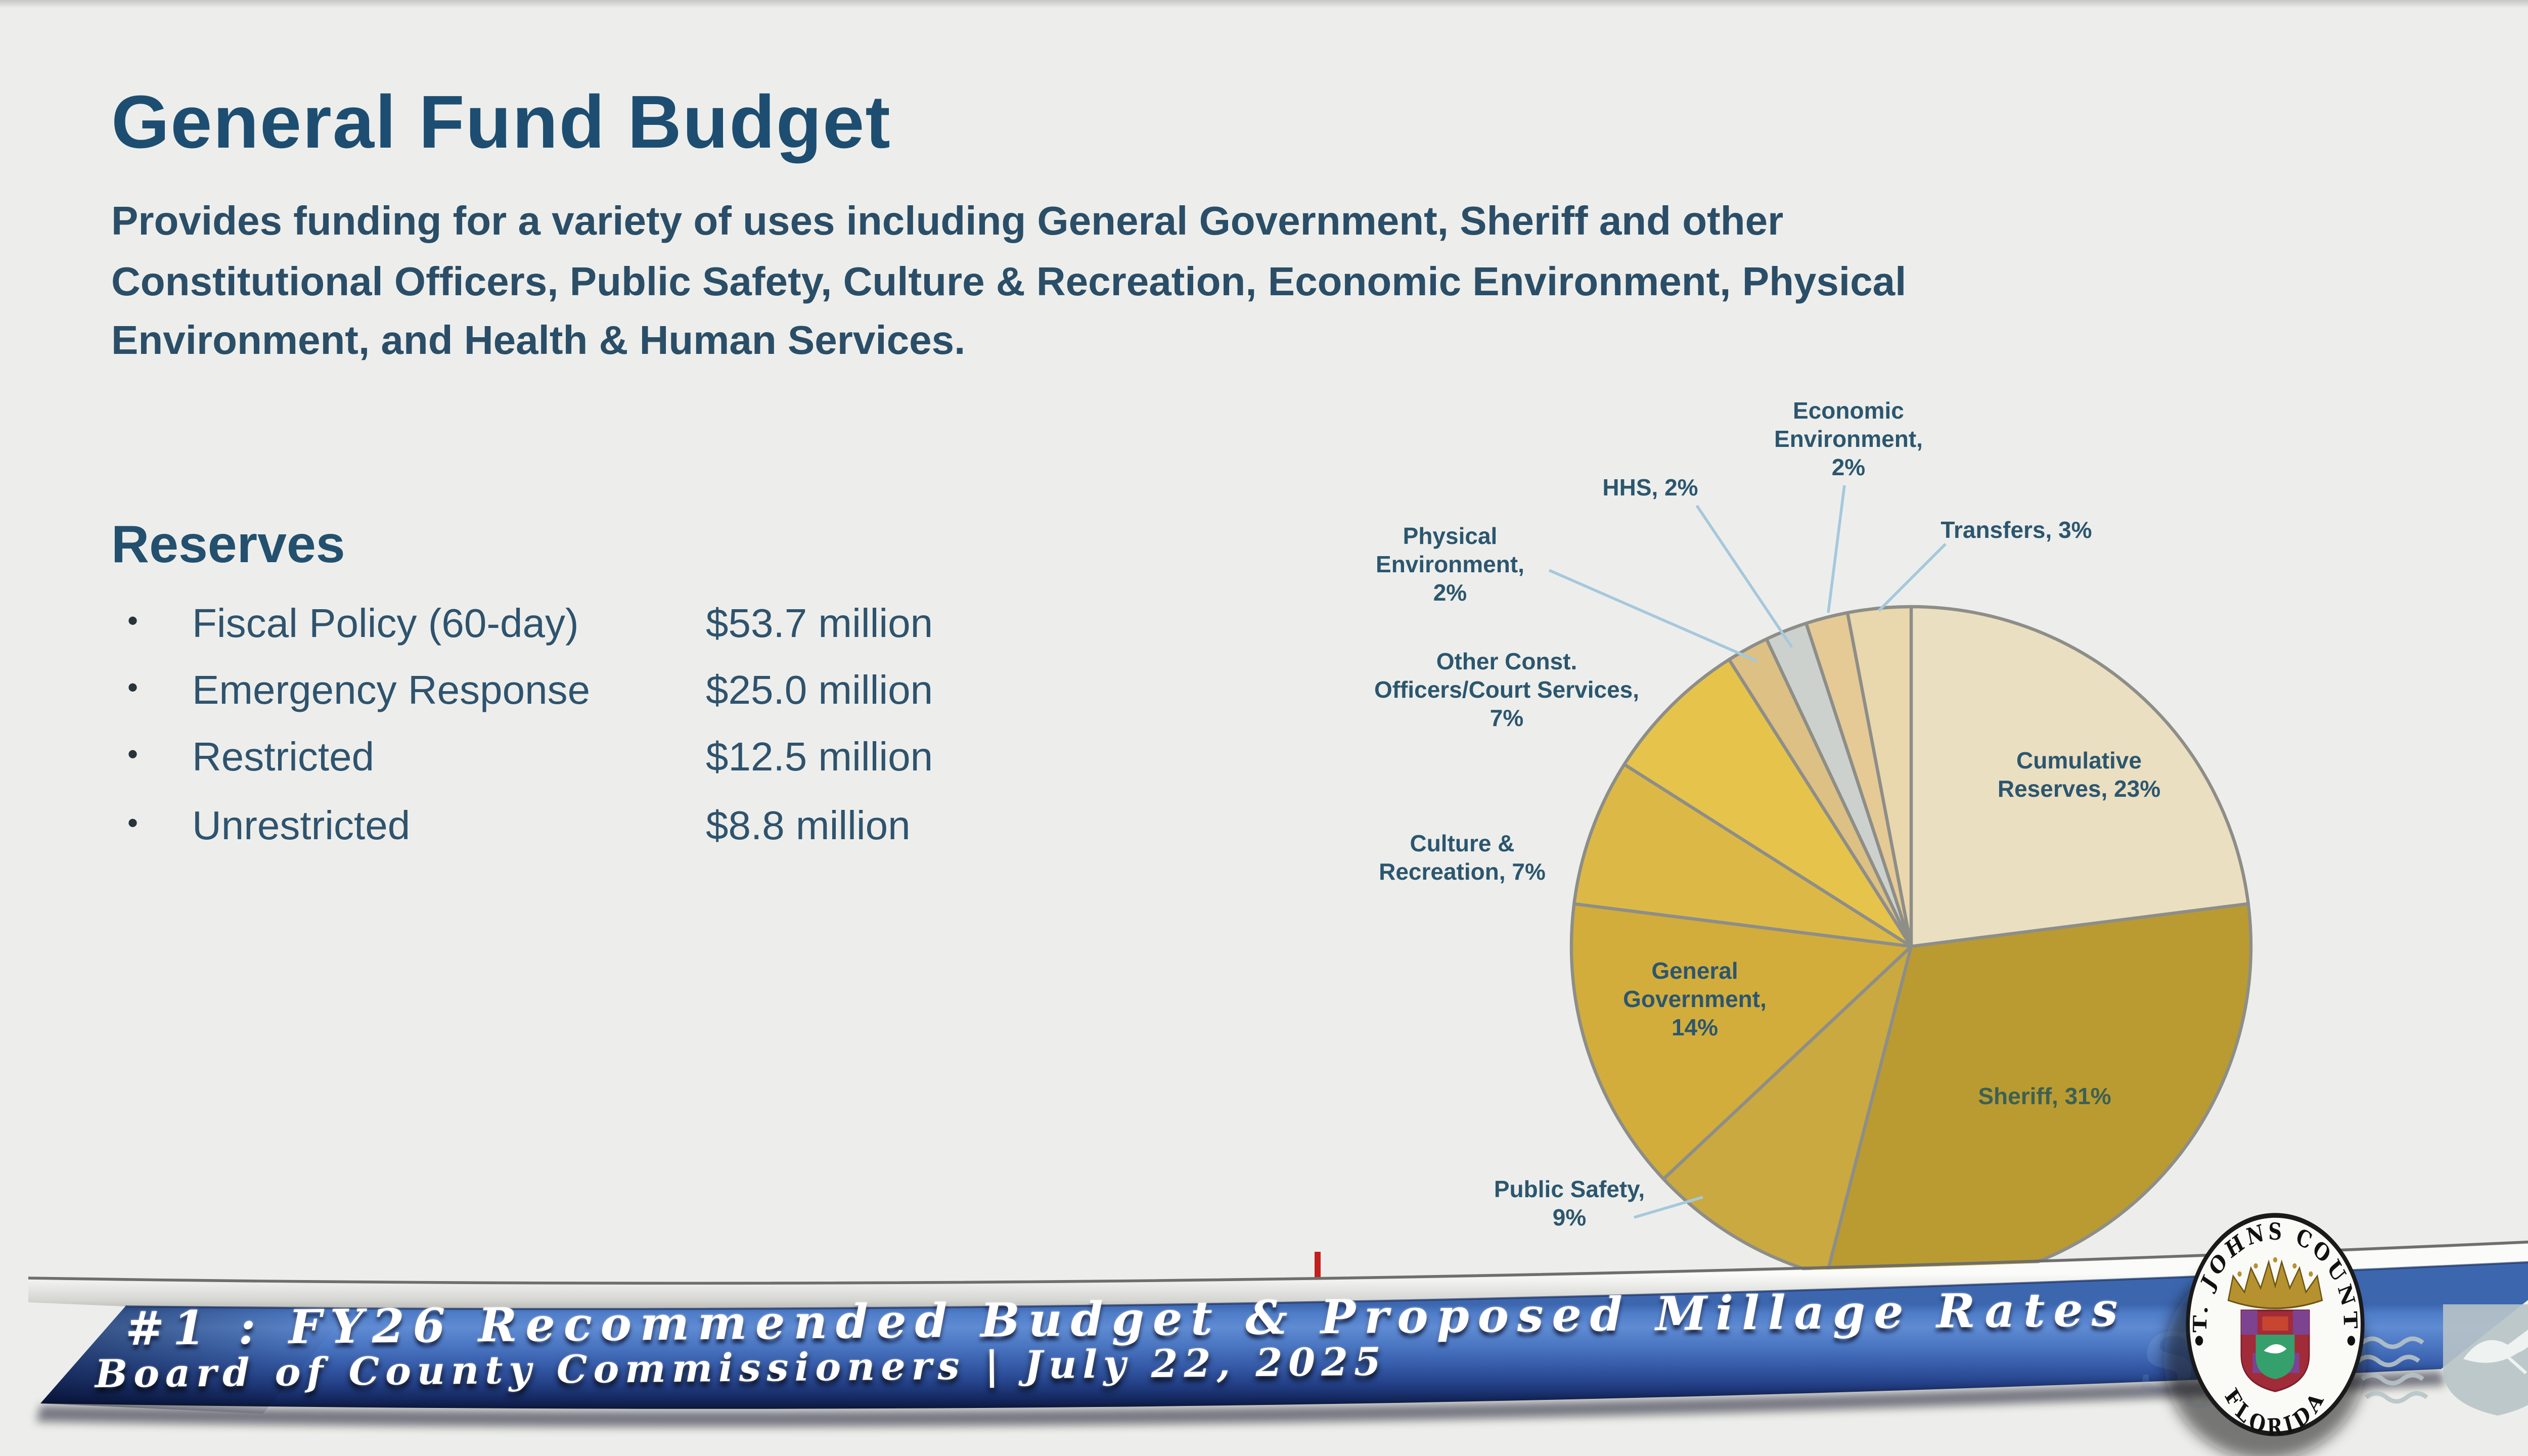 This screenshot has height=1456, width=2528. What do you see at coordinates (2495, 1352) in the screenshot?
I see `egret-bird-icon` at bounding box center [2495, 1352].